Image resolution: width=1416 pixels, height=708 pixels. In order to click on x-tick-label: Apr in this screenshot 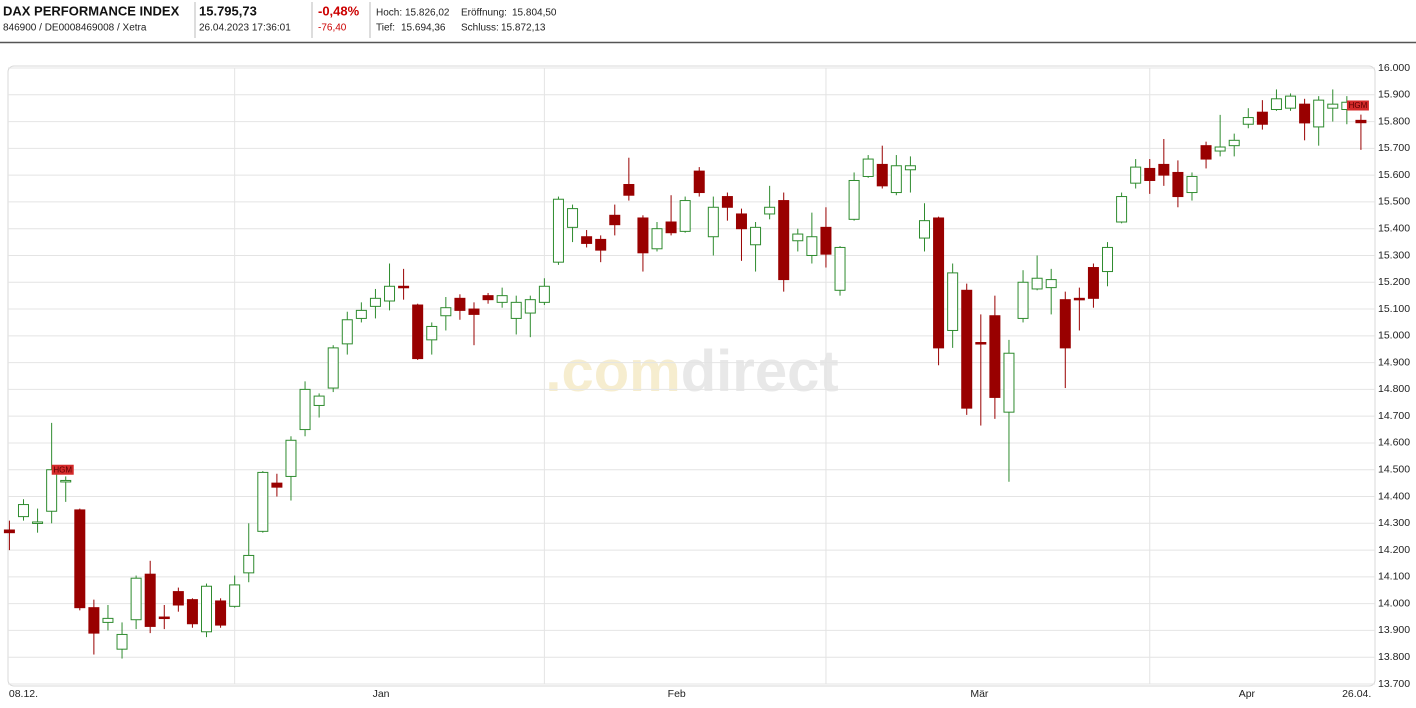, I will do `click(1247, 694)`.